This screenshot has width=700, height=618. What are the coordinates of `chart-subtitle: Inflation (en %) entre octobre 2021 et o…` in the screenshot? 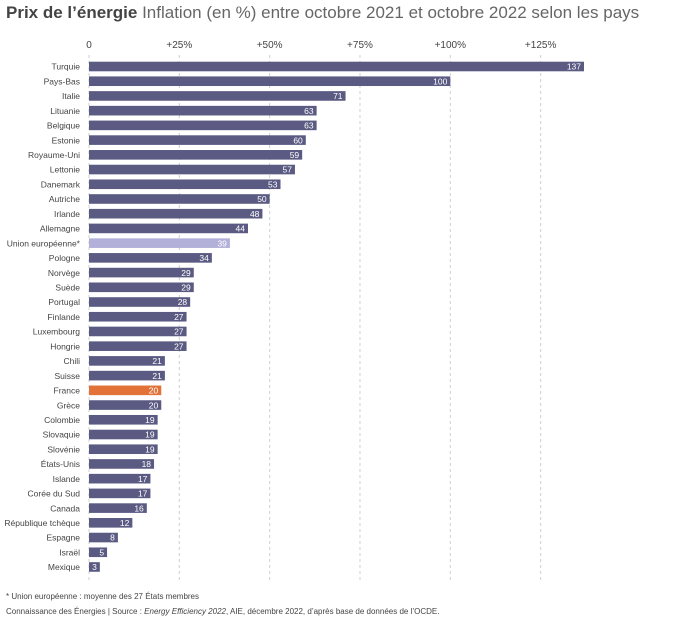 It's located at (388, 12).